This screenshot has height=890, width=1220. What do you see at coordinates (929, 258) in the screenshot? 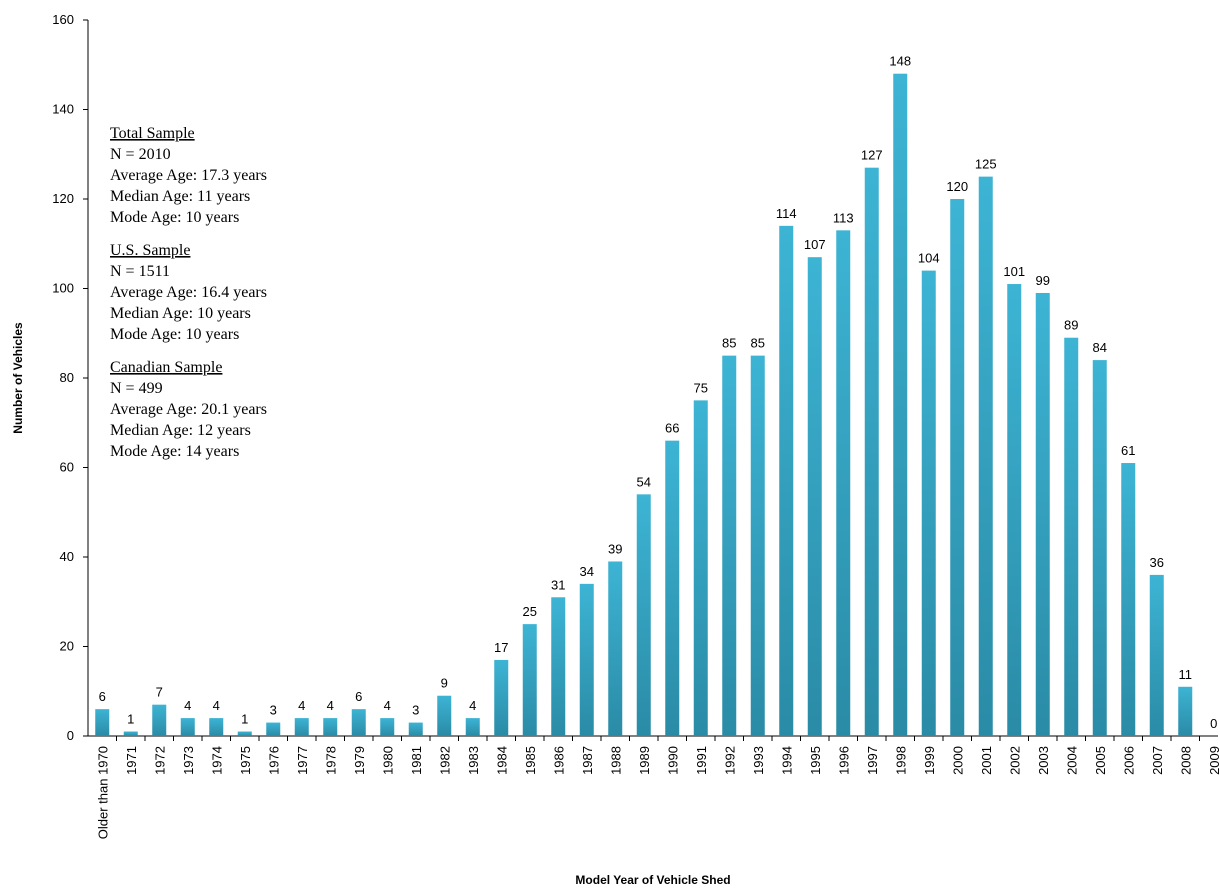
I see `data-label: 104` at bounding box center [929, 258].